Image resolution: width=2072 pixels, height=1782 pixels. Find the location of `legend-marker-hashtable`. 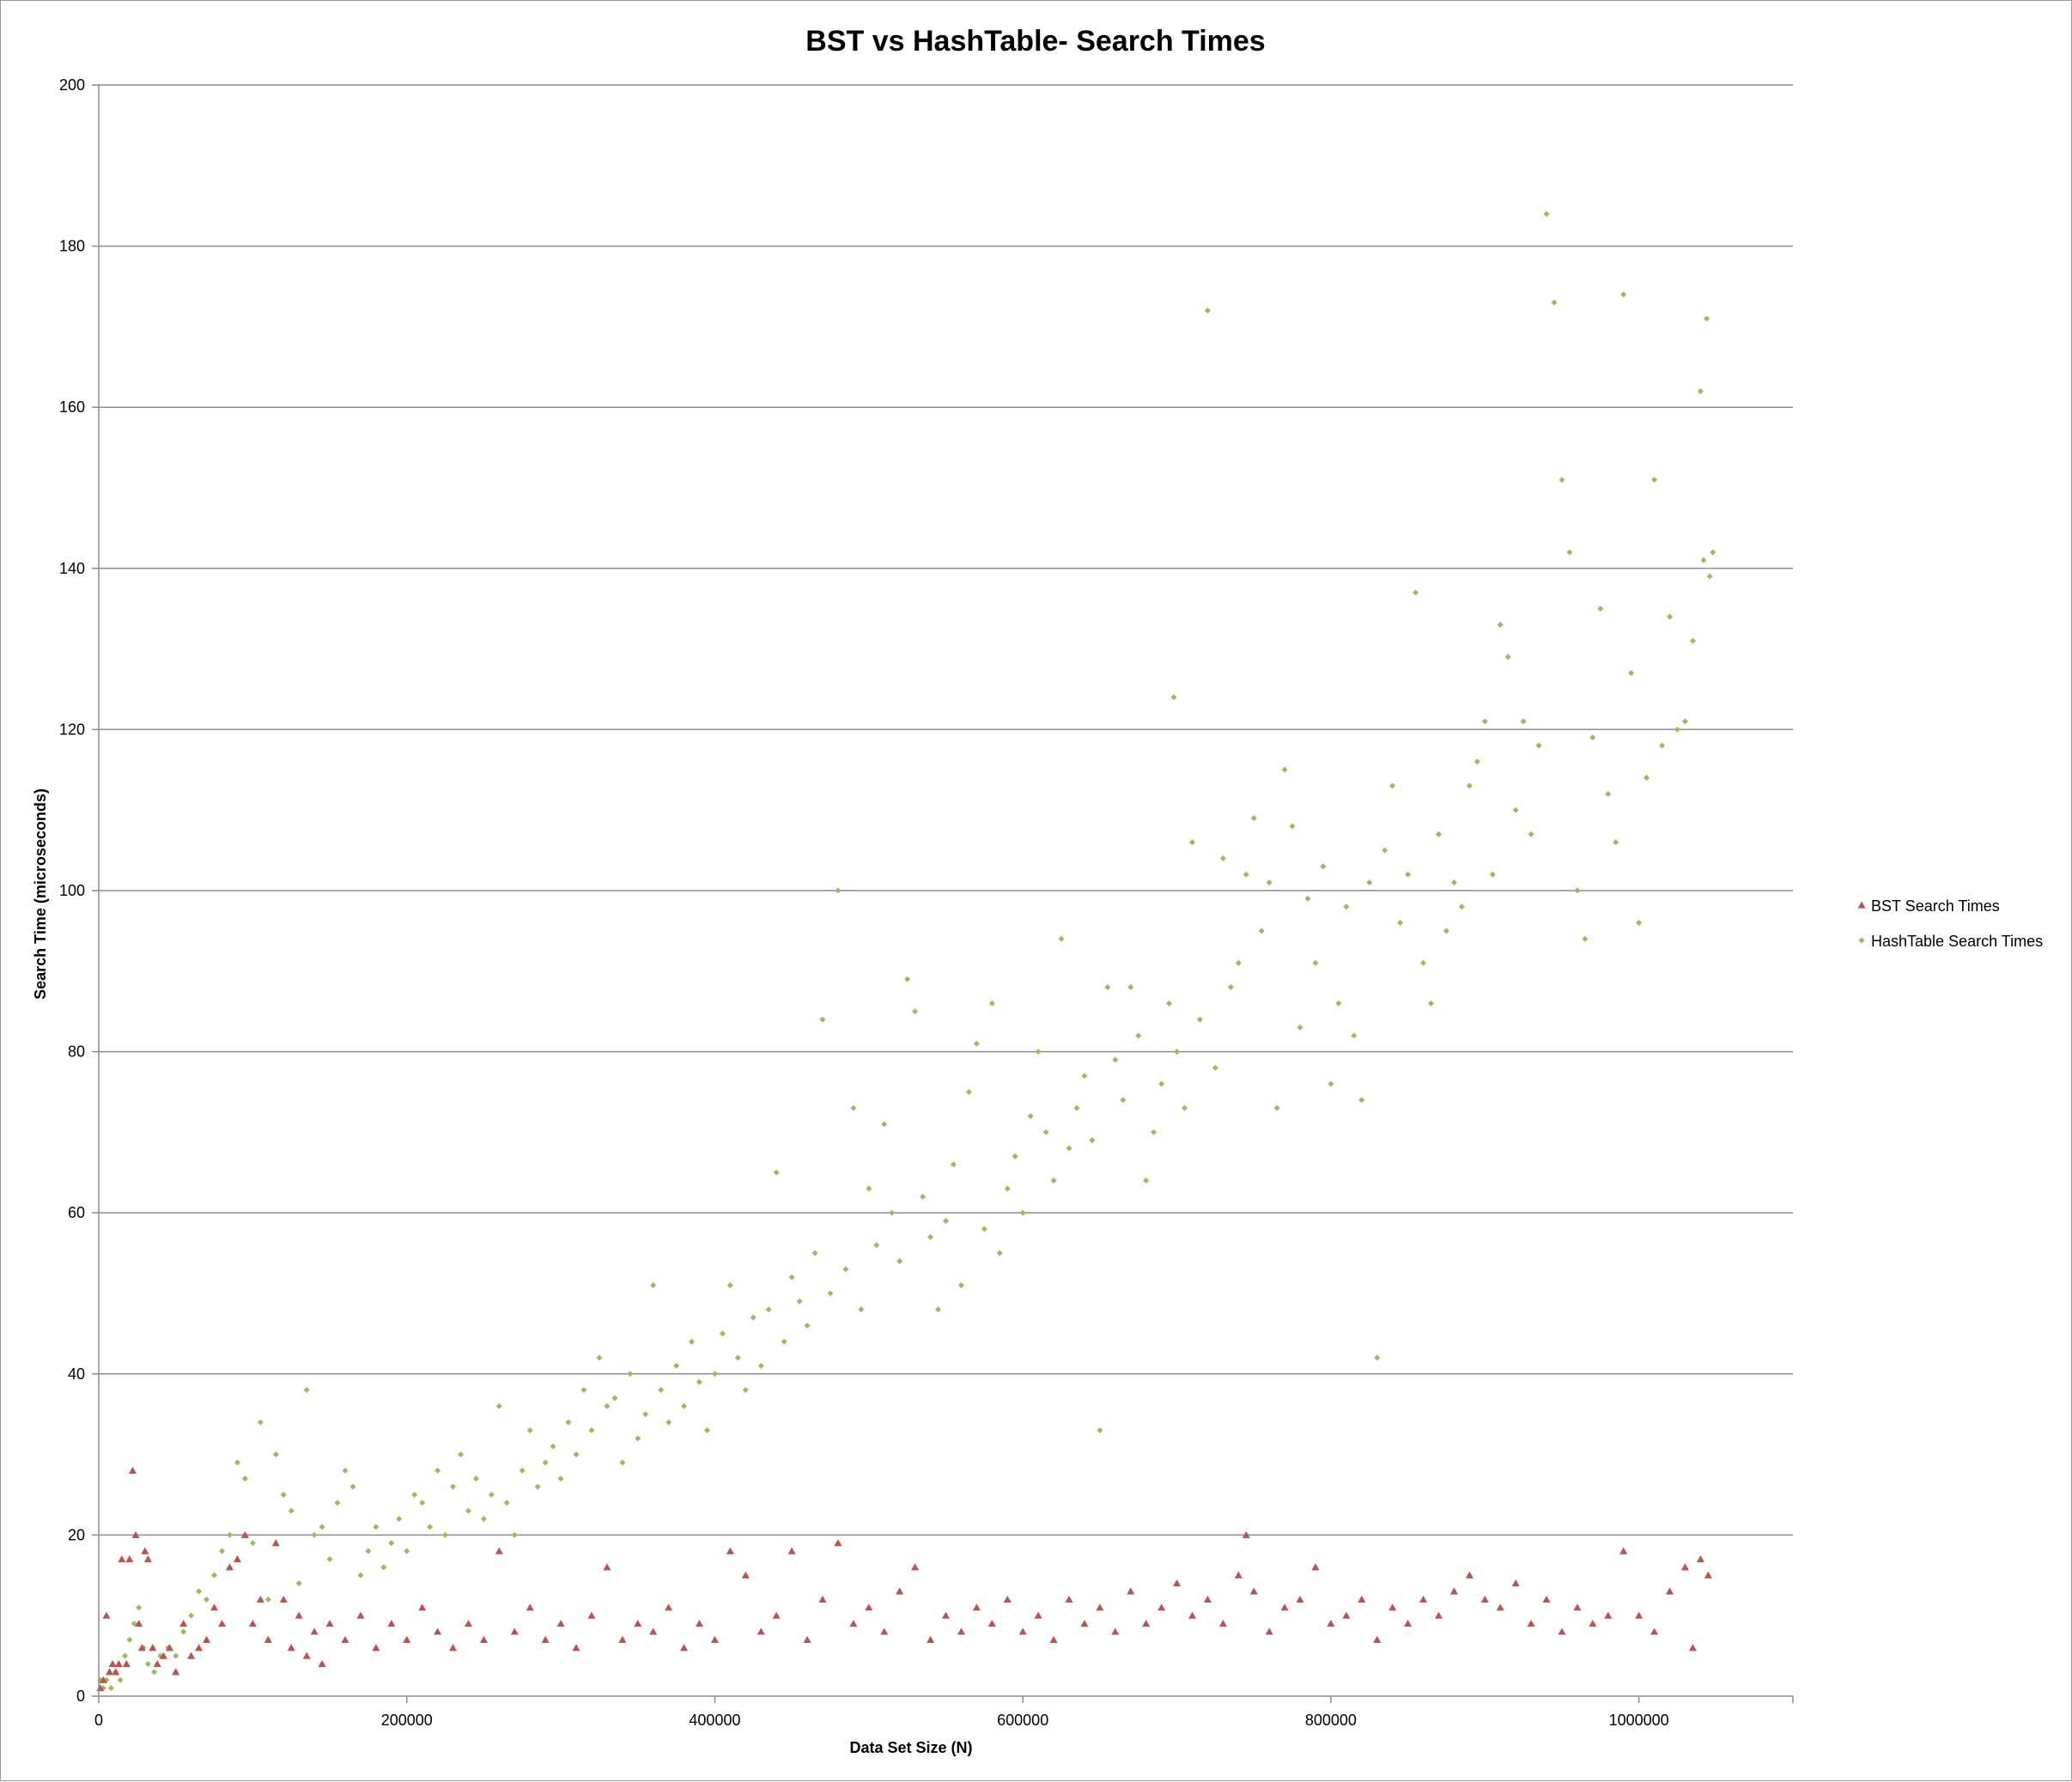

legend-marker-hashtable is located at coordinates (1862, 940).